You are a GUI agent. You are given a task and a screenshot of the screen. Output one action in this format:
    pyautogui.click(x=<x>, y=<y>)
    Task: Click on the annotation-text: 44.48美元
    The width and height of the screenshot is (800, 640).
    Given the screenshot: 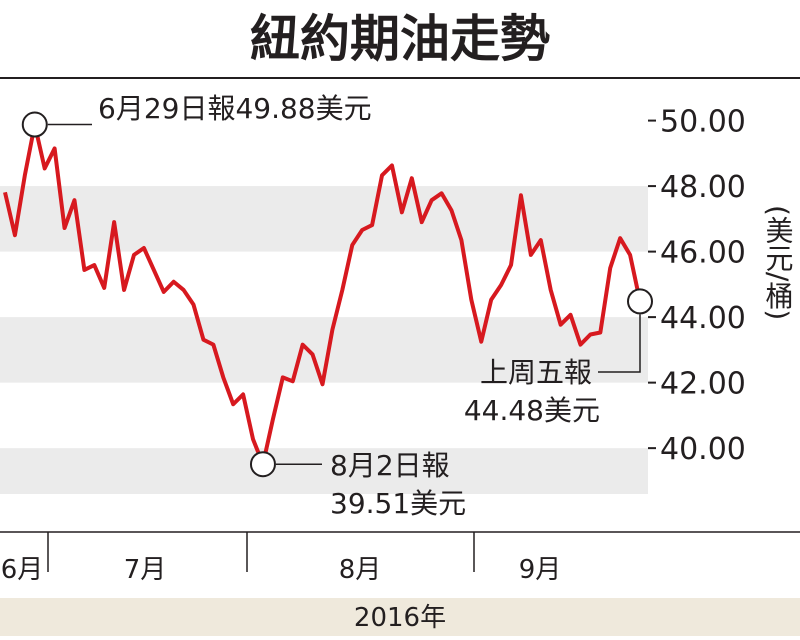 What is the action you would take?
    pyautogui.click(x=532, y=410)
    